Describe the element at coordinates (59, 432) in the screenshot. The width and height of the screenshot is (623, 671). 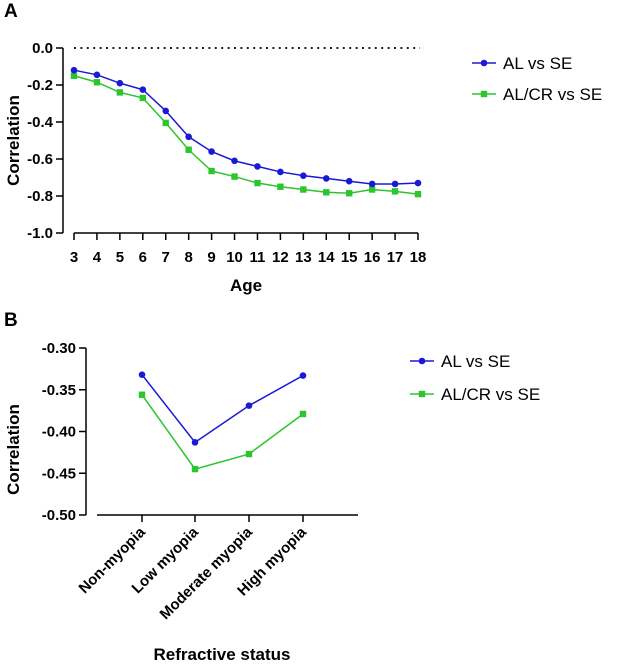
I see `y-tick-label: -0.40` at that location.